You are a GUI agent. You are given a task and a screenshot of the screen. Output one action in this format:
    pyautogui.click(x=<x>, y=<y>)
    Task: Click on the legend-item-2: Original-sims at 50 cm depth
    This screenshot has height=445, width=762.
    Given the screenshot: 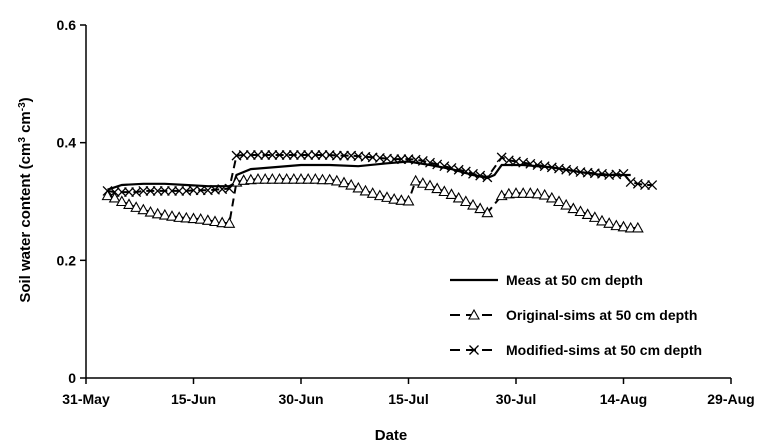 What is the action you would take?
    pyautogui.click(x=573, y=315)
    